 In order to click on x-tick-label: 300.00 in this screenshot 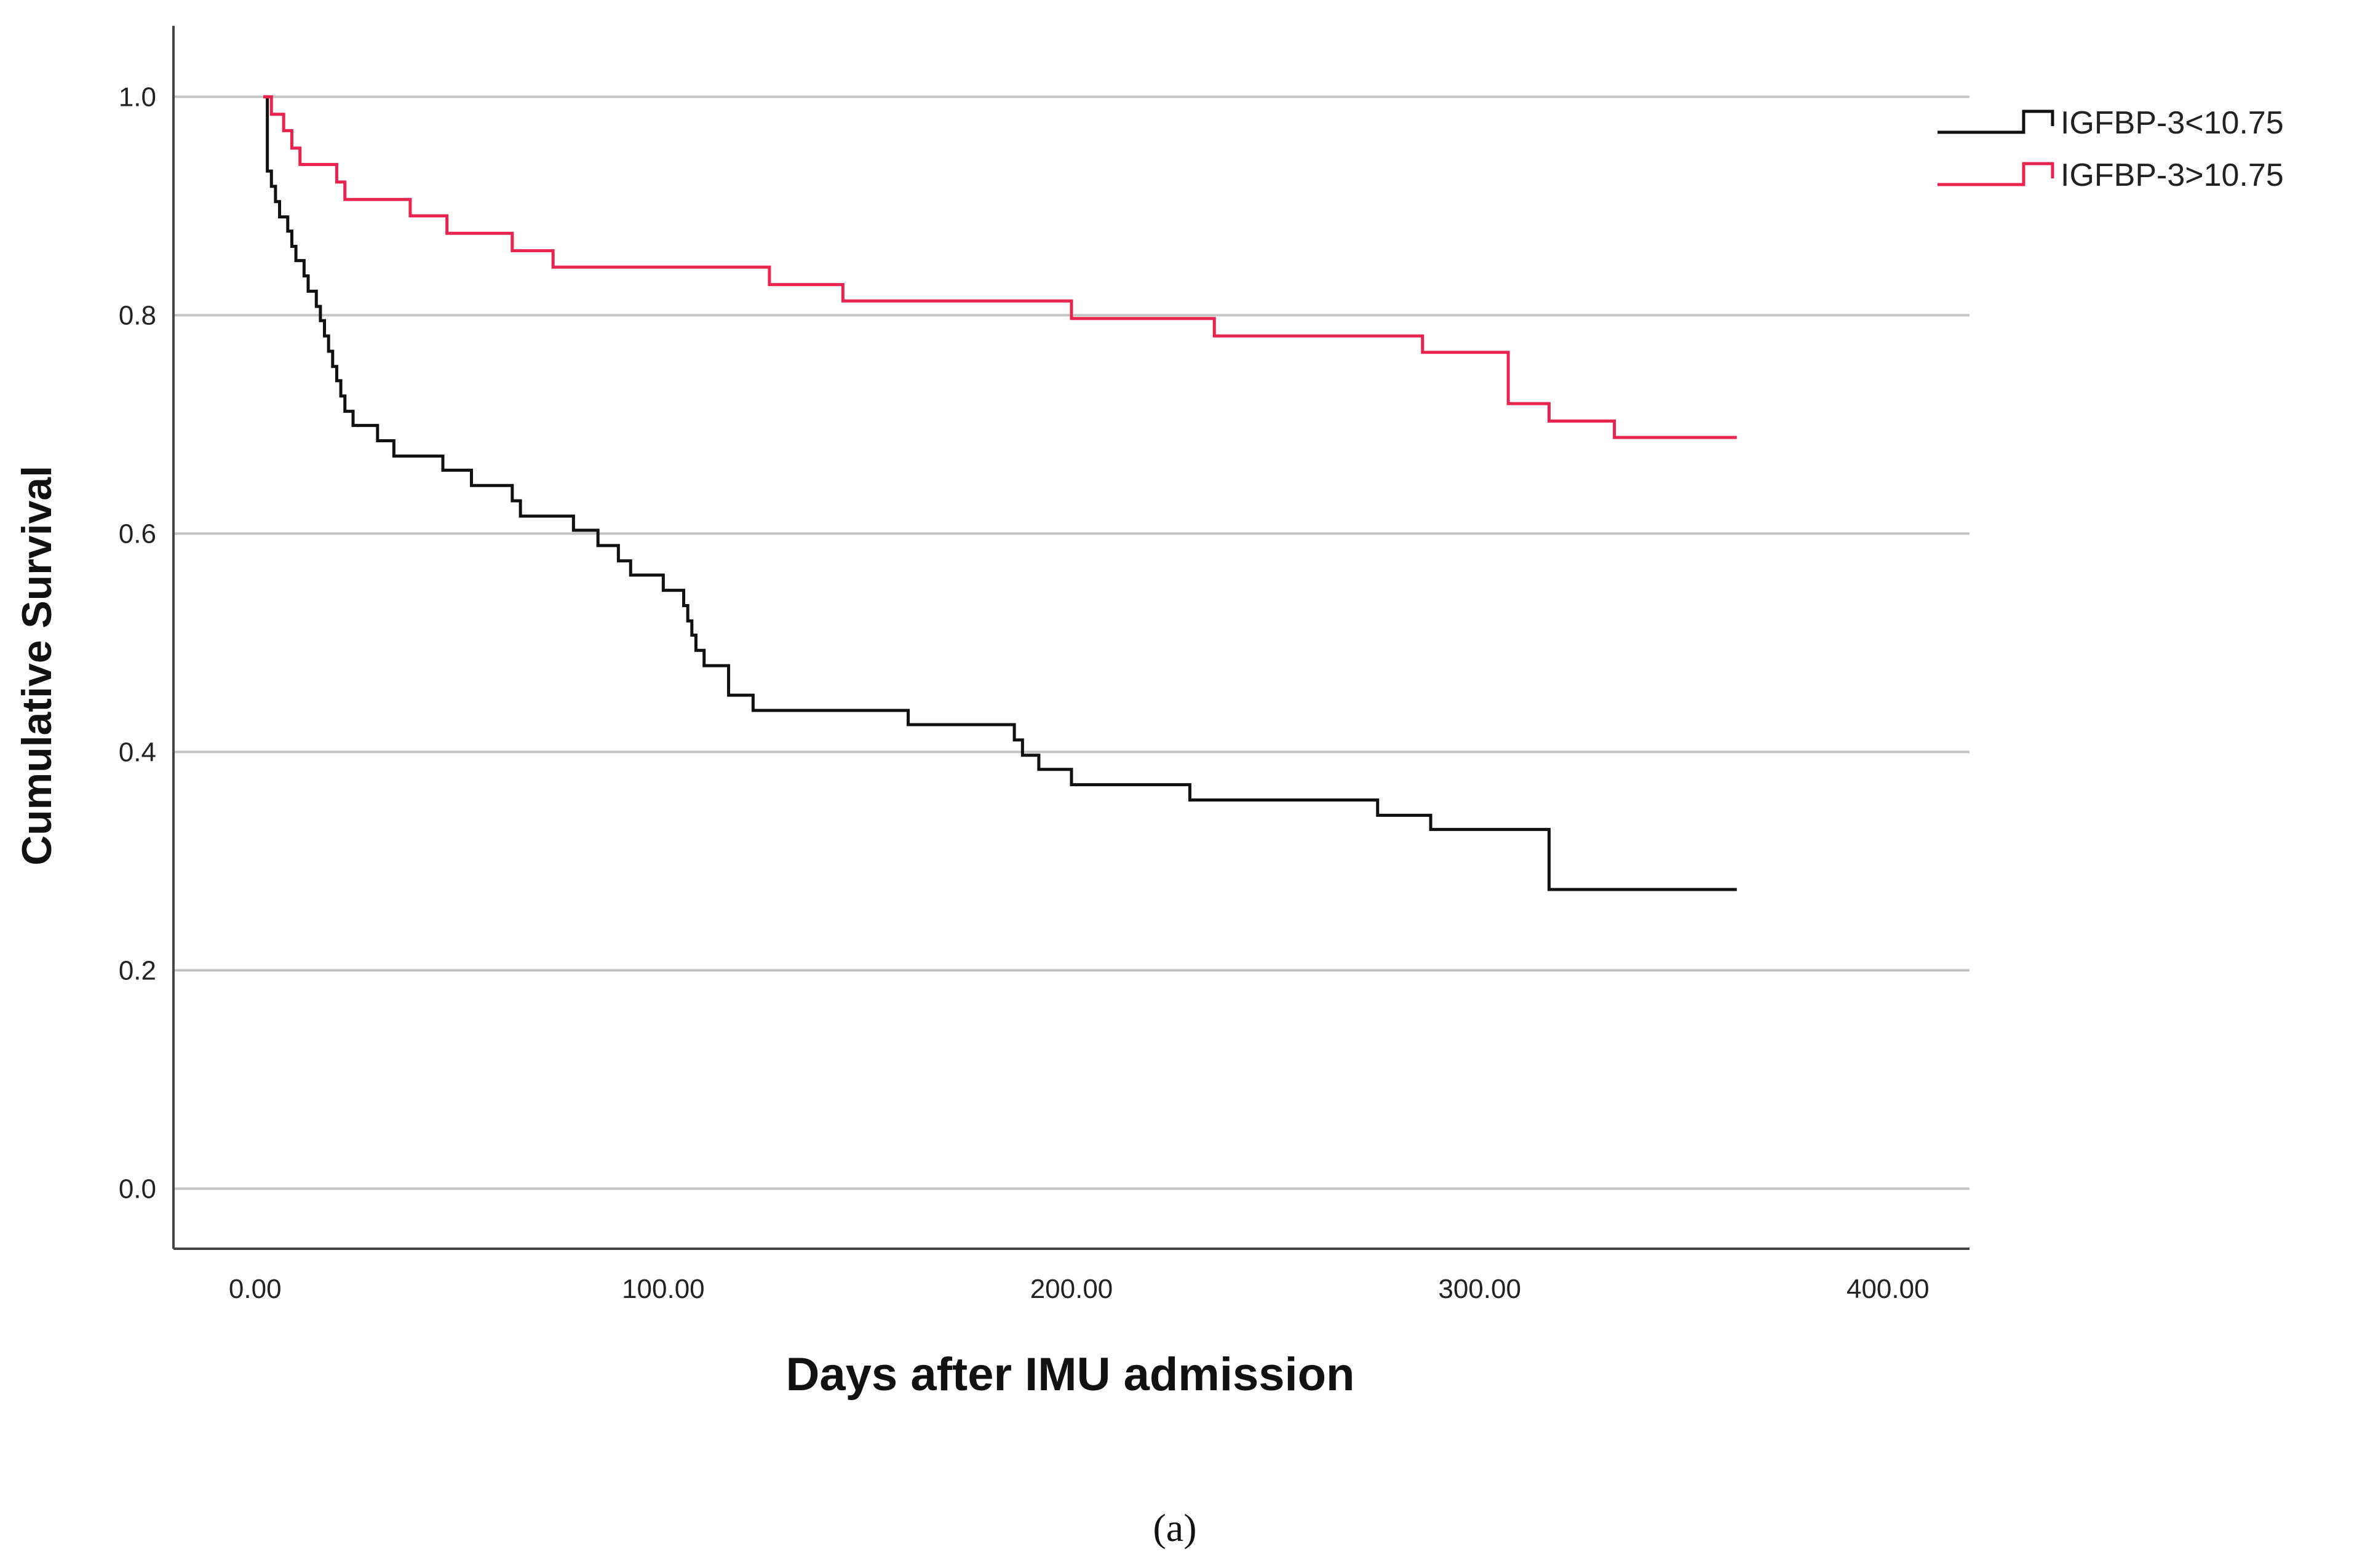, I will do `click(1479, 1289)`.